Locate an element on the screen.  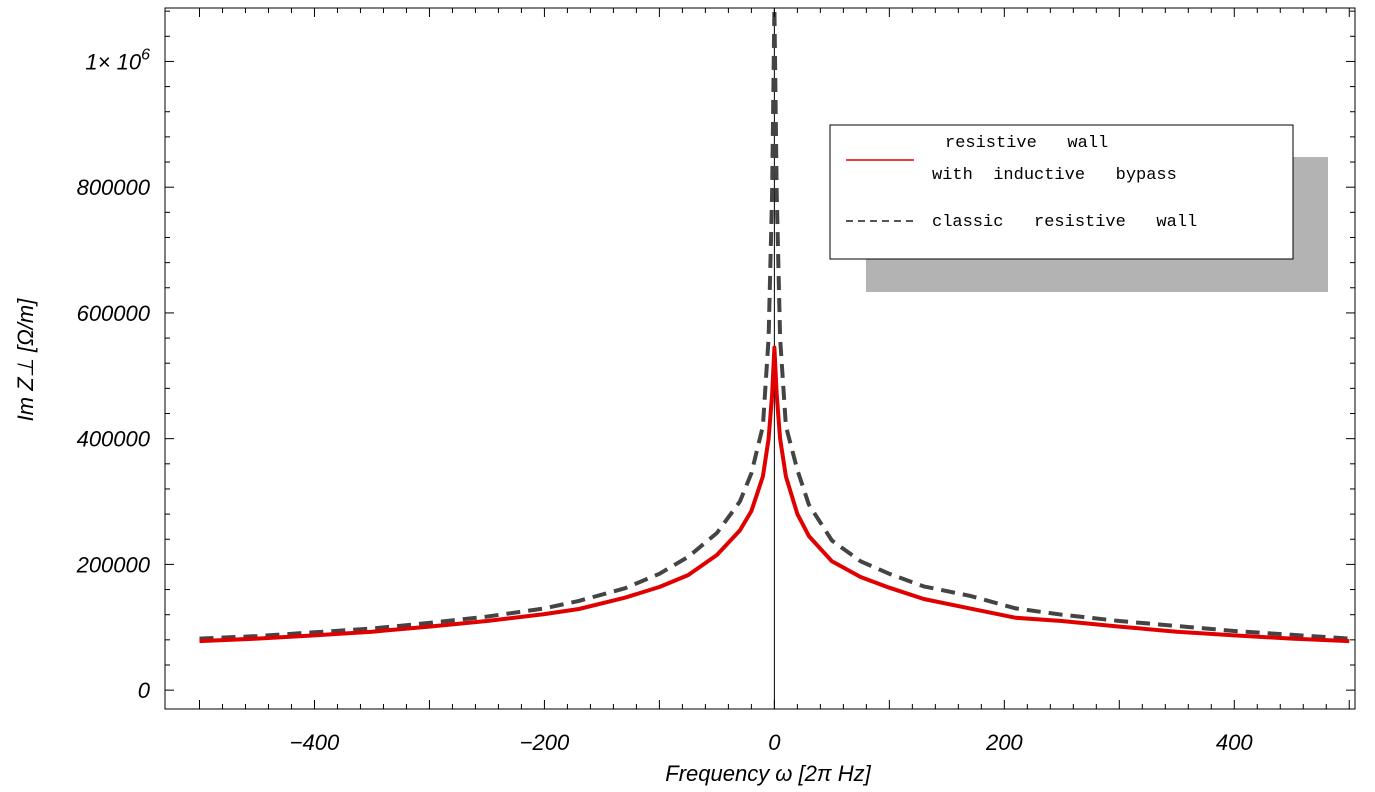
x-tick-label: 400 is located at coordinates (1234, 742).